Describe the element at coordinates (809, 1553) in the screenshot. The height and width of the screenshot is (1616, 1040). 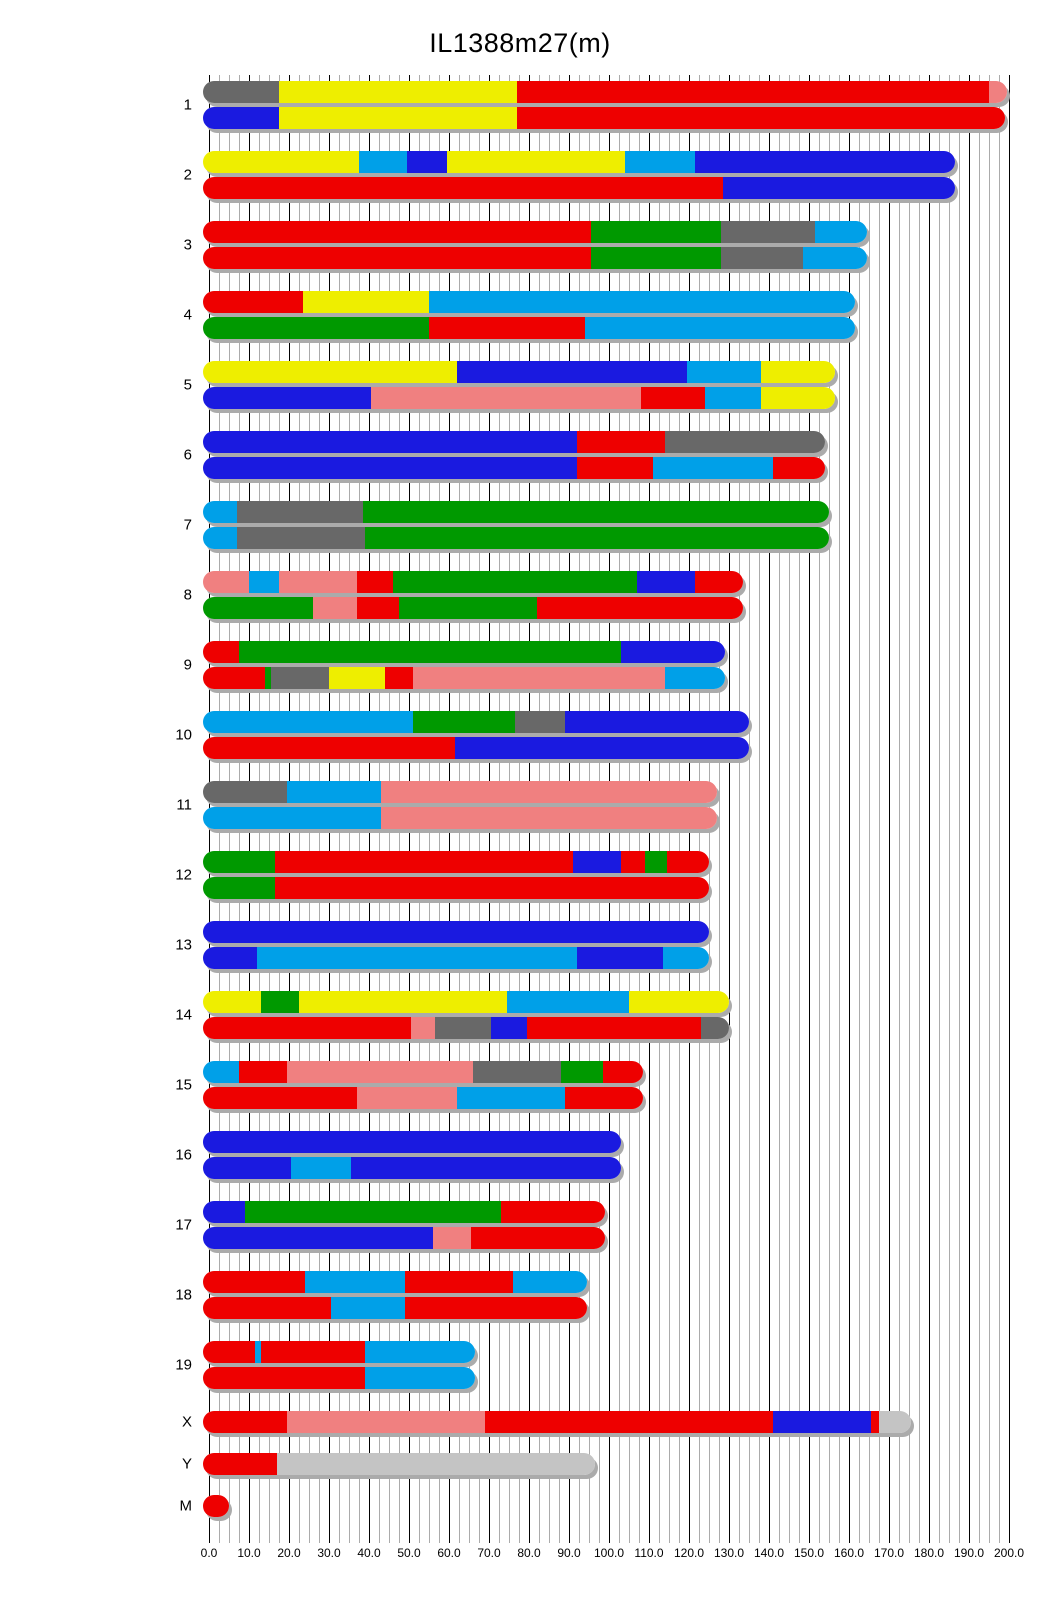
I see `axis-tick-label: 150.0` at that location.